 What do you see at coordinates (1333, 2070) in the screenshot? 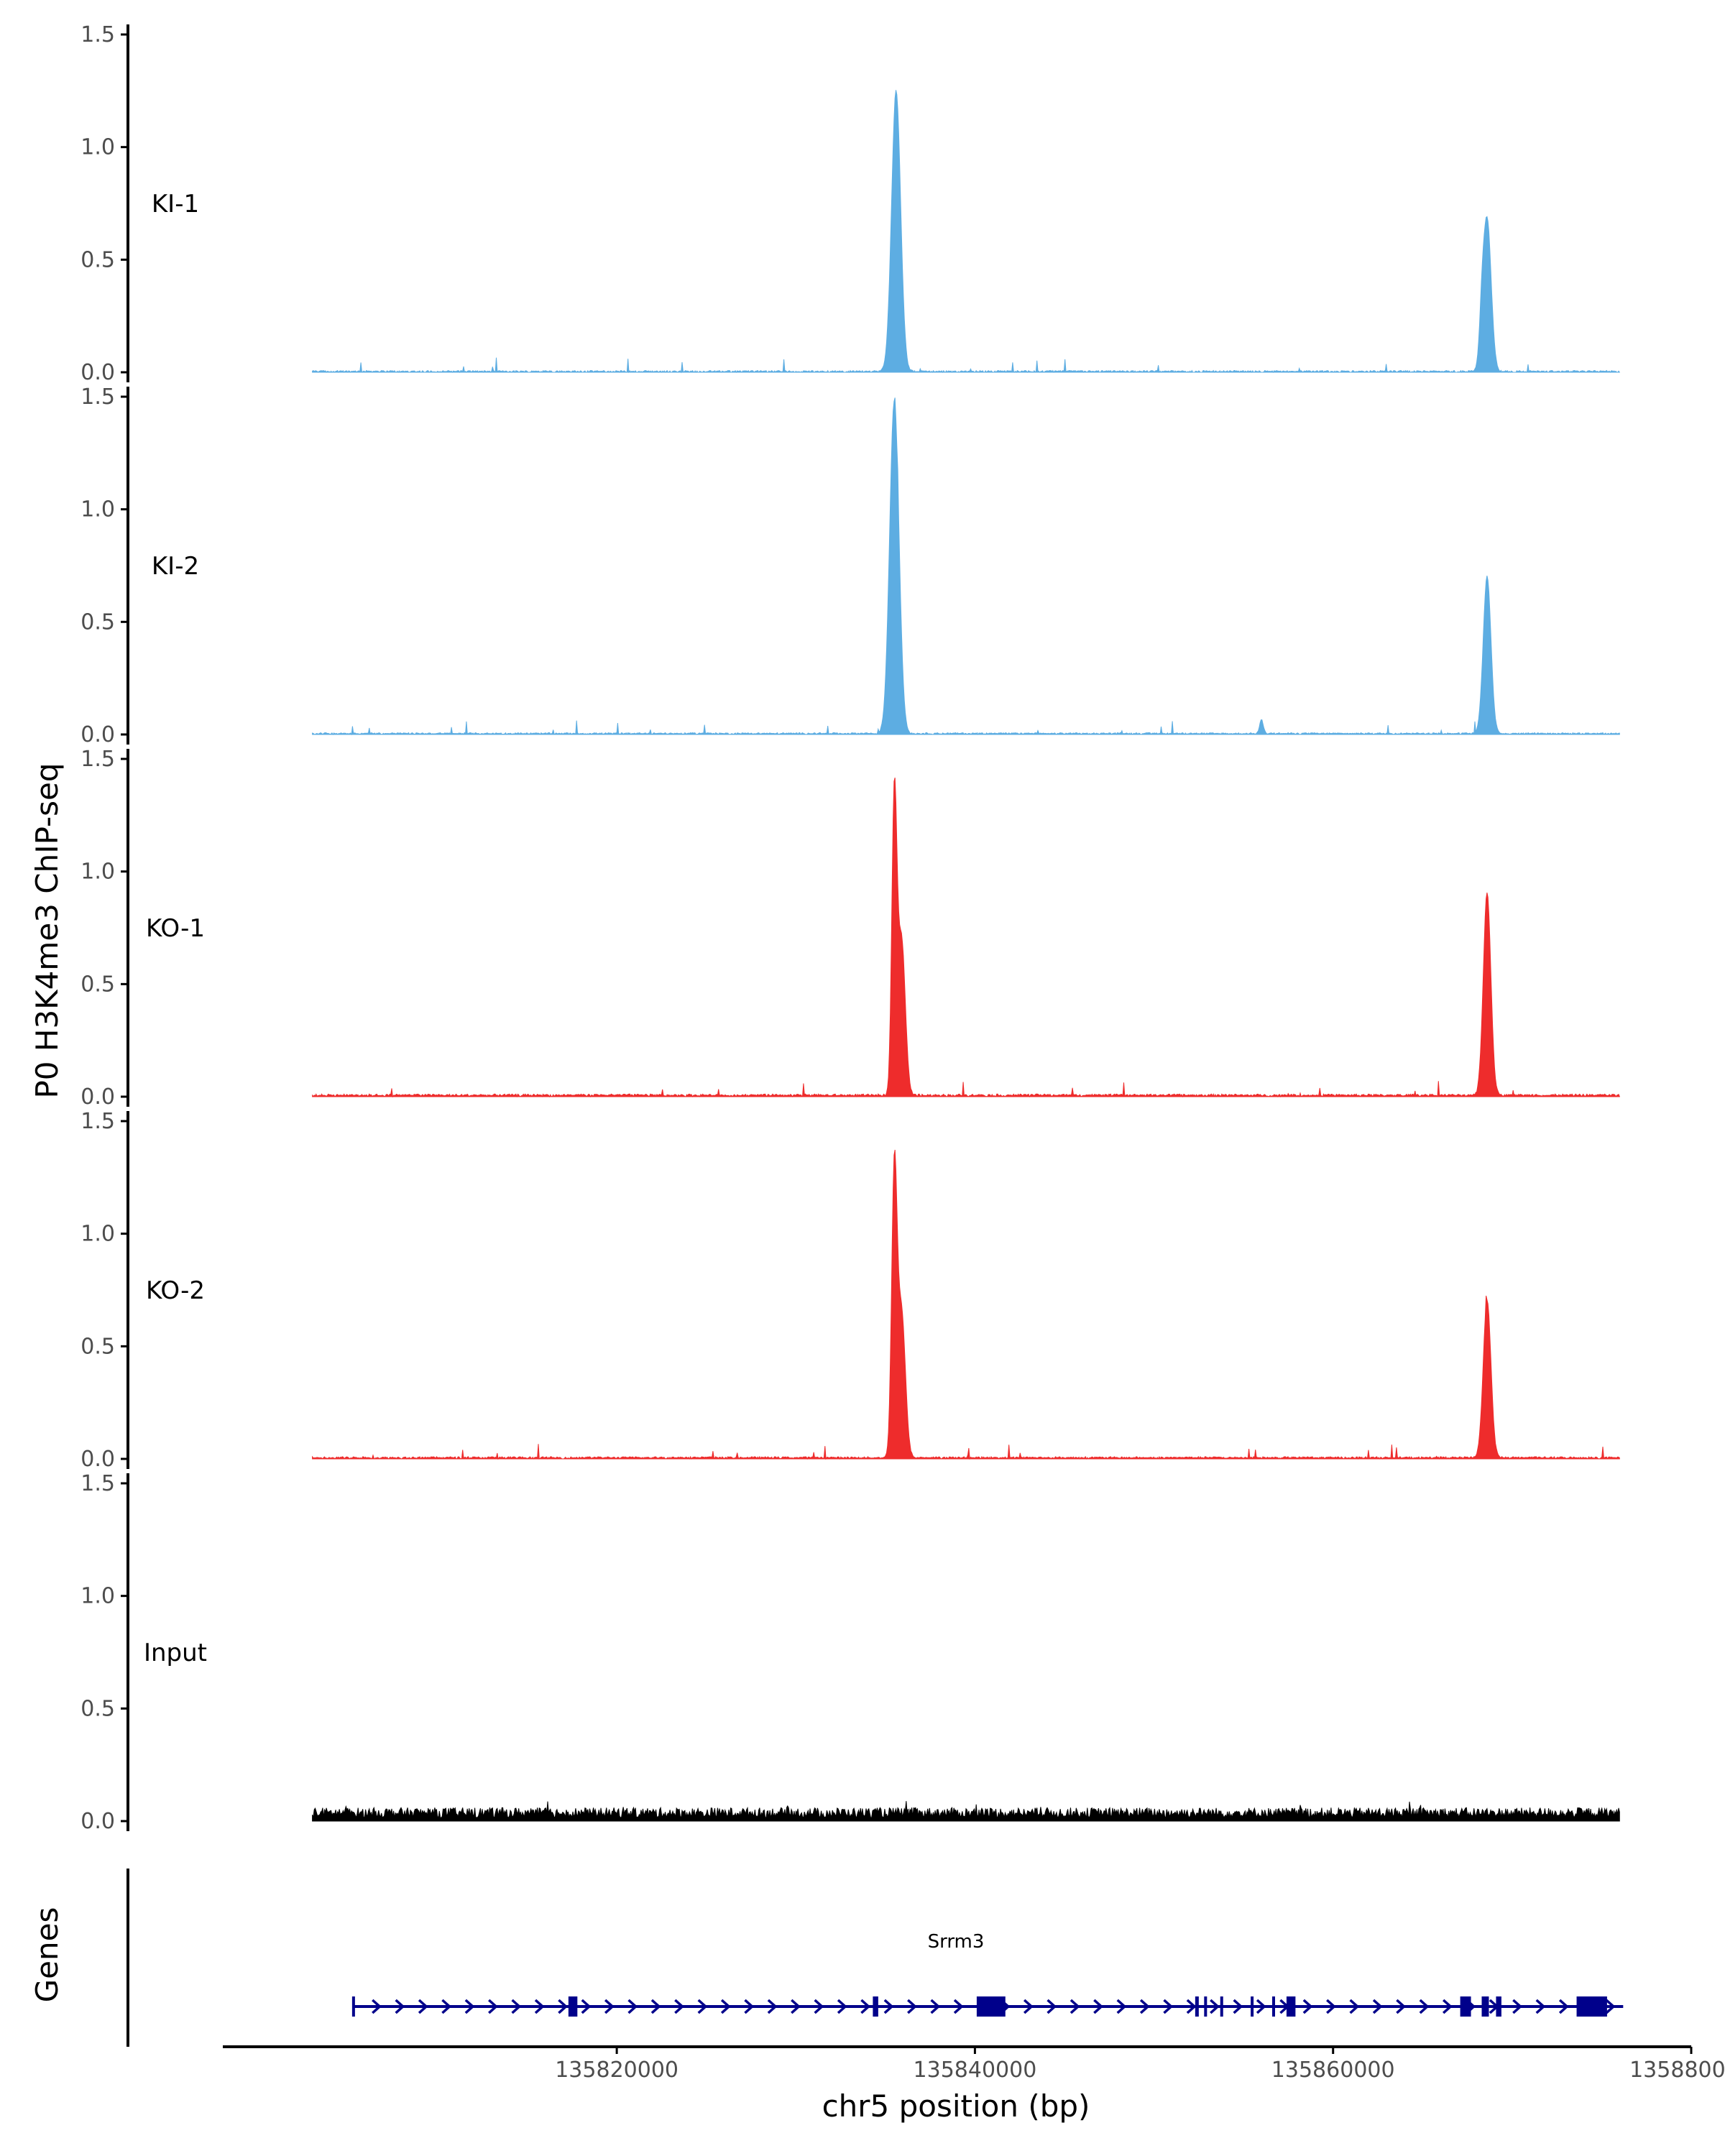
I see `x-tick-label: 135860000` at bounding box center [1333, 2070].